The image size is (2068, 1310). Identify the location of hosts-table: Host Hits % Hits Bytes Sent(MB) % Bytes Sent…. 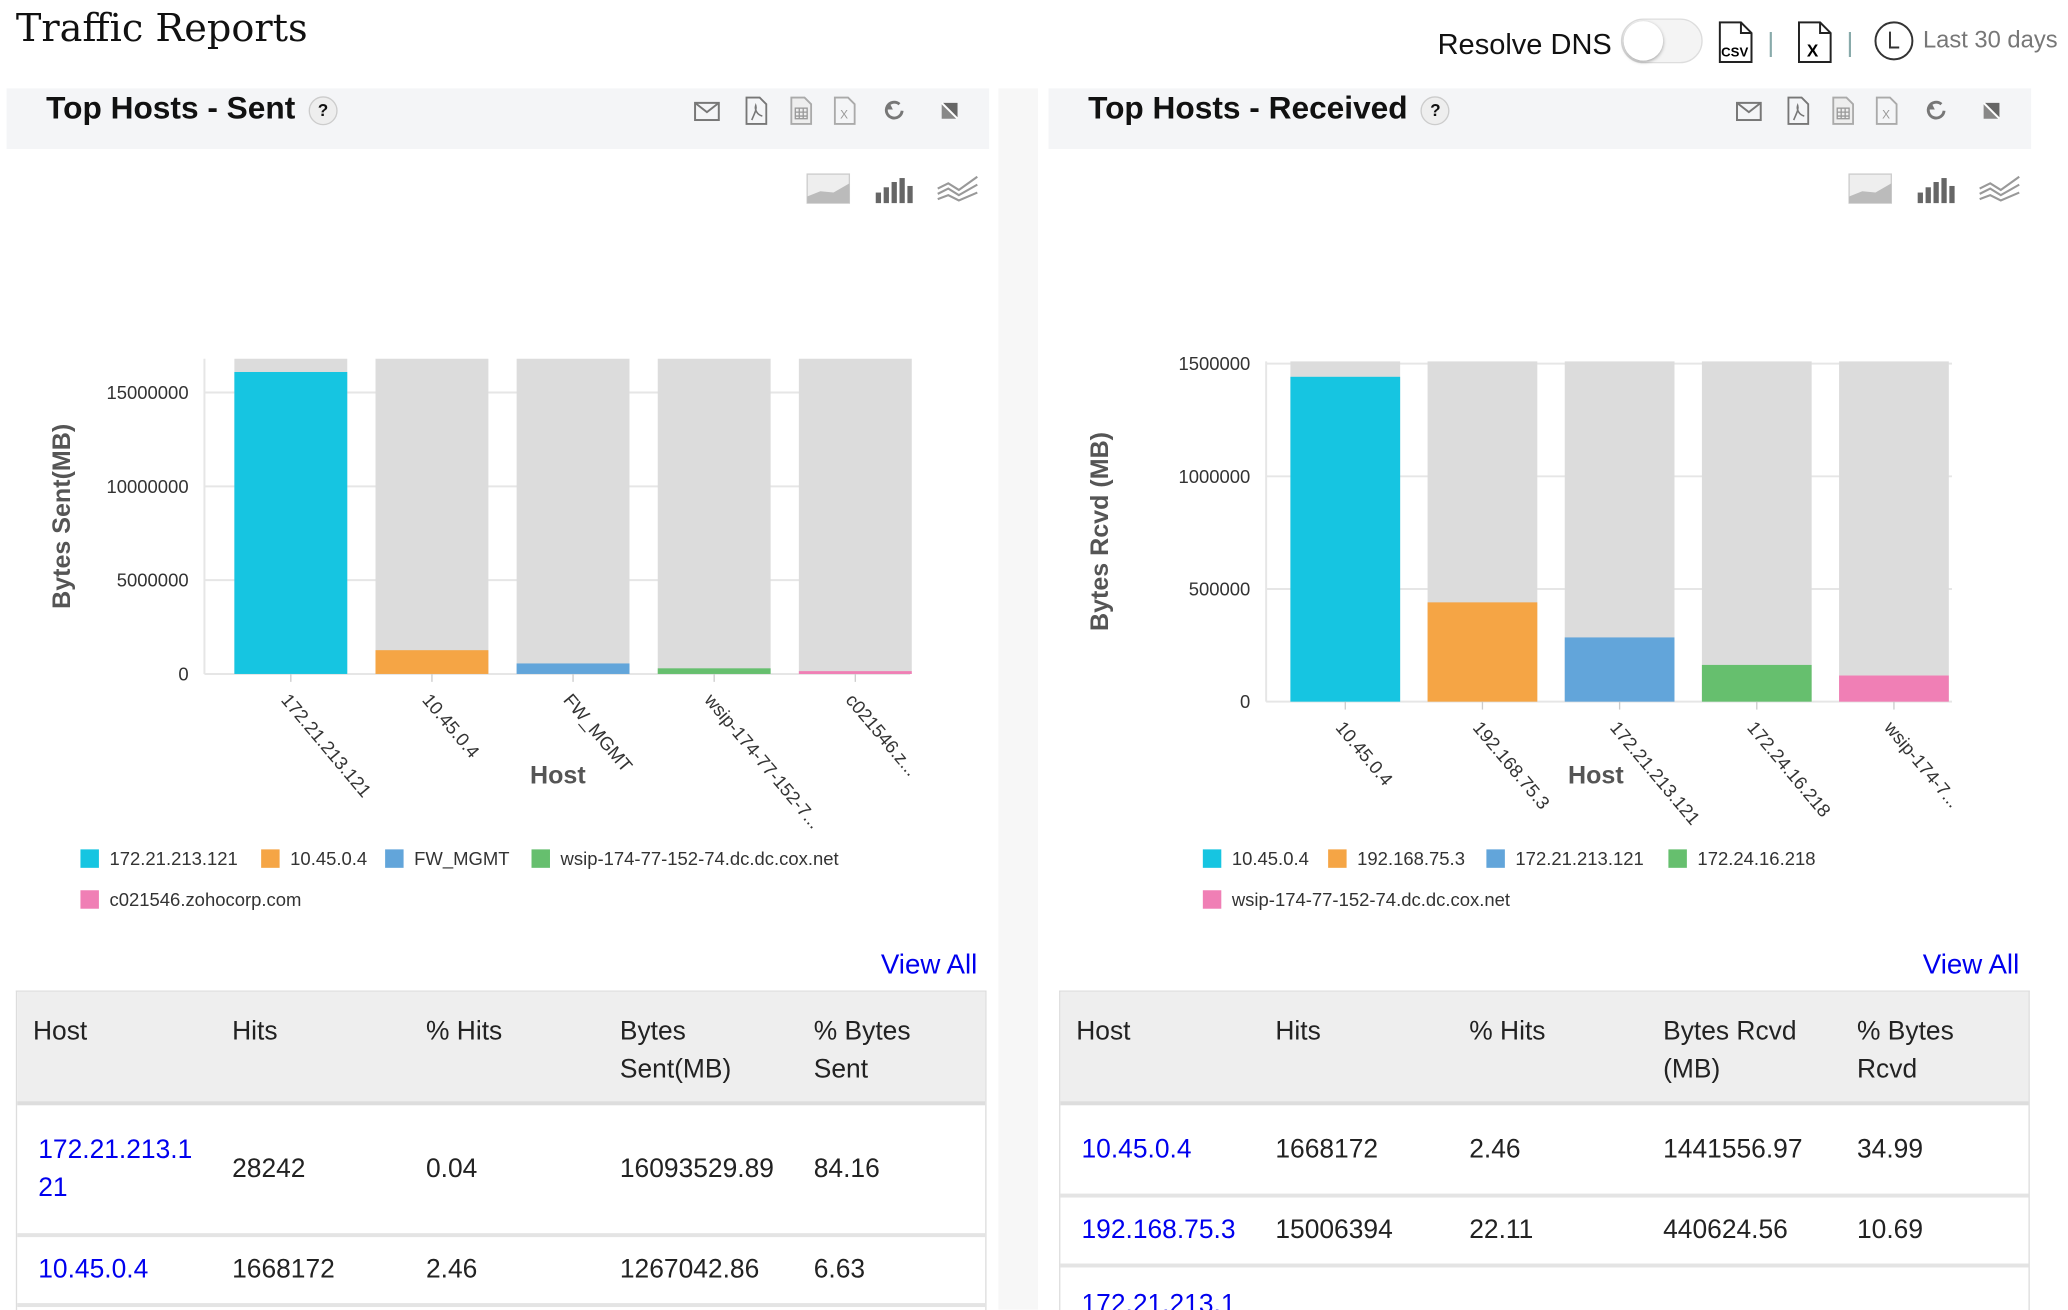
(501, 1150).